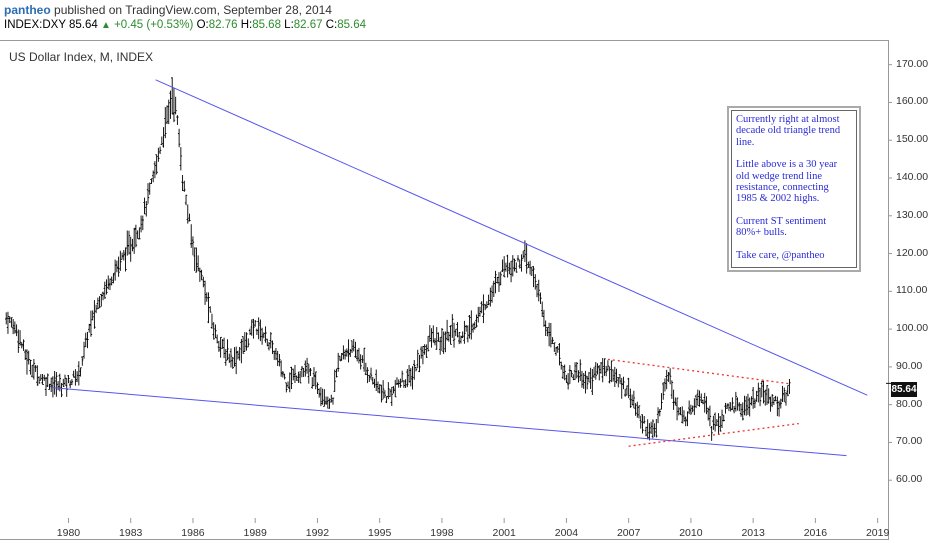 The image size is (932, 550). I want to click on wedge-trend-line, so click(449, 422).